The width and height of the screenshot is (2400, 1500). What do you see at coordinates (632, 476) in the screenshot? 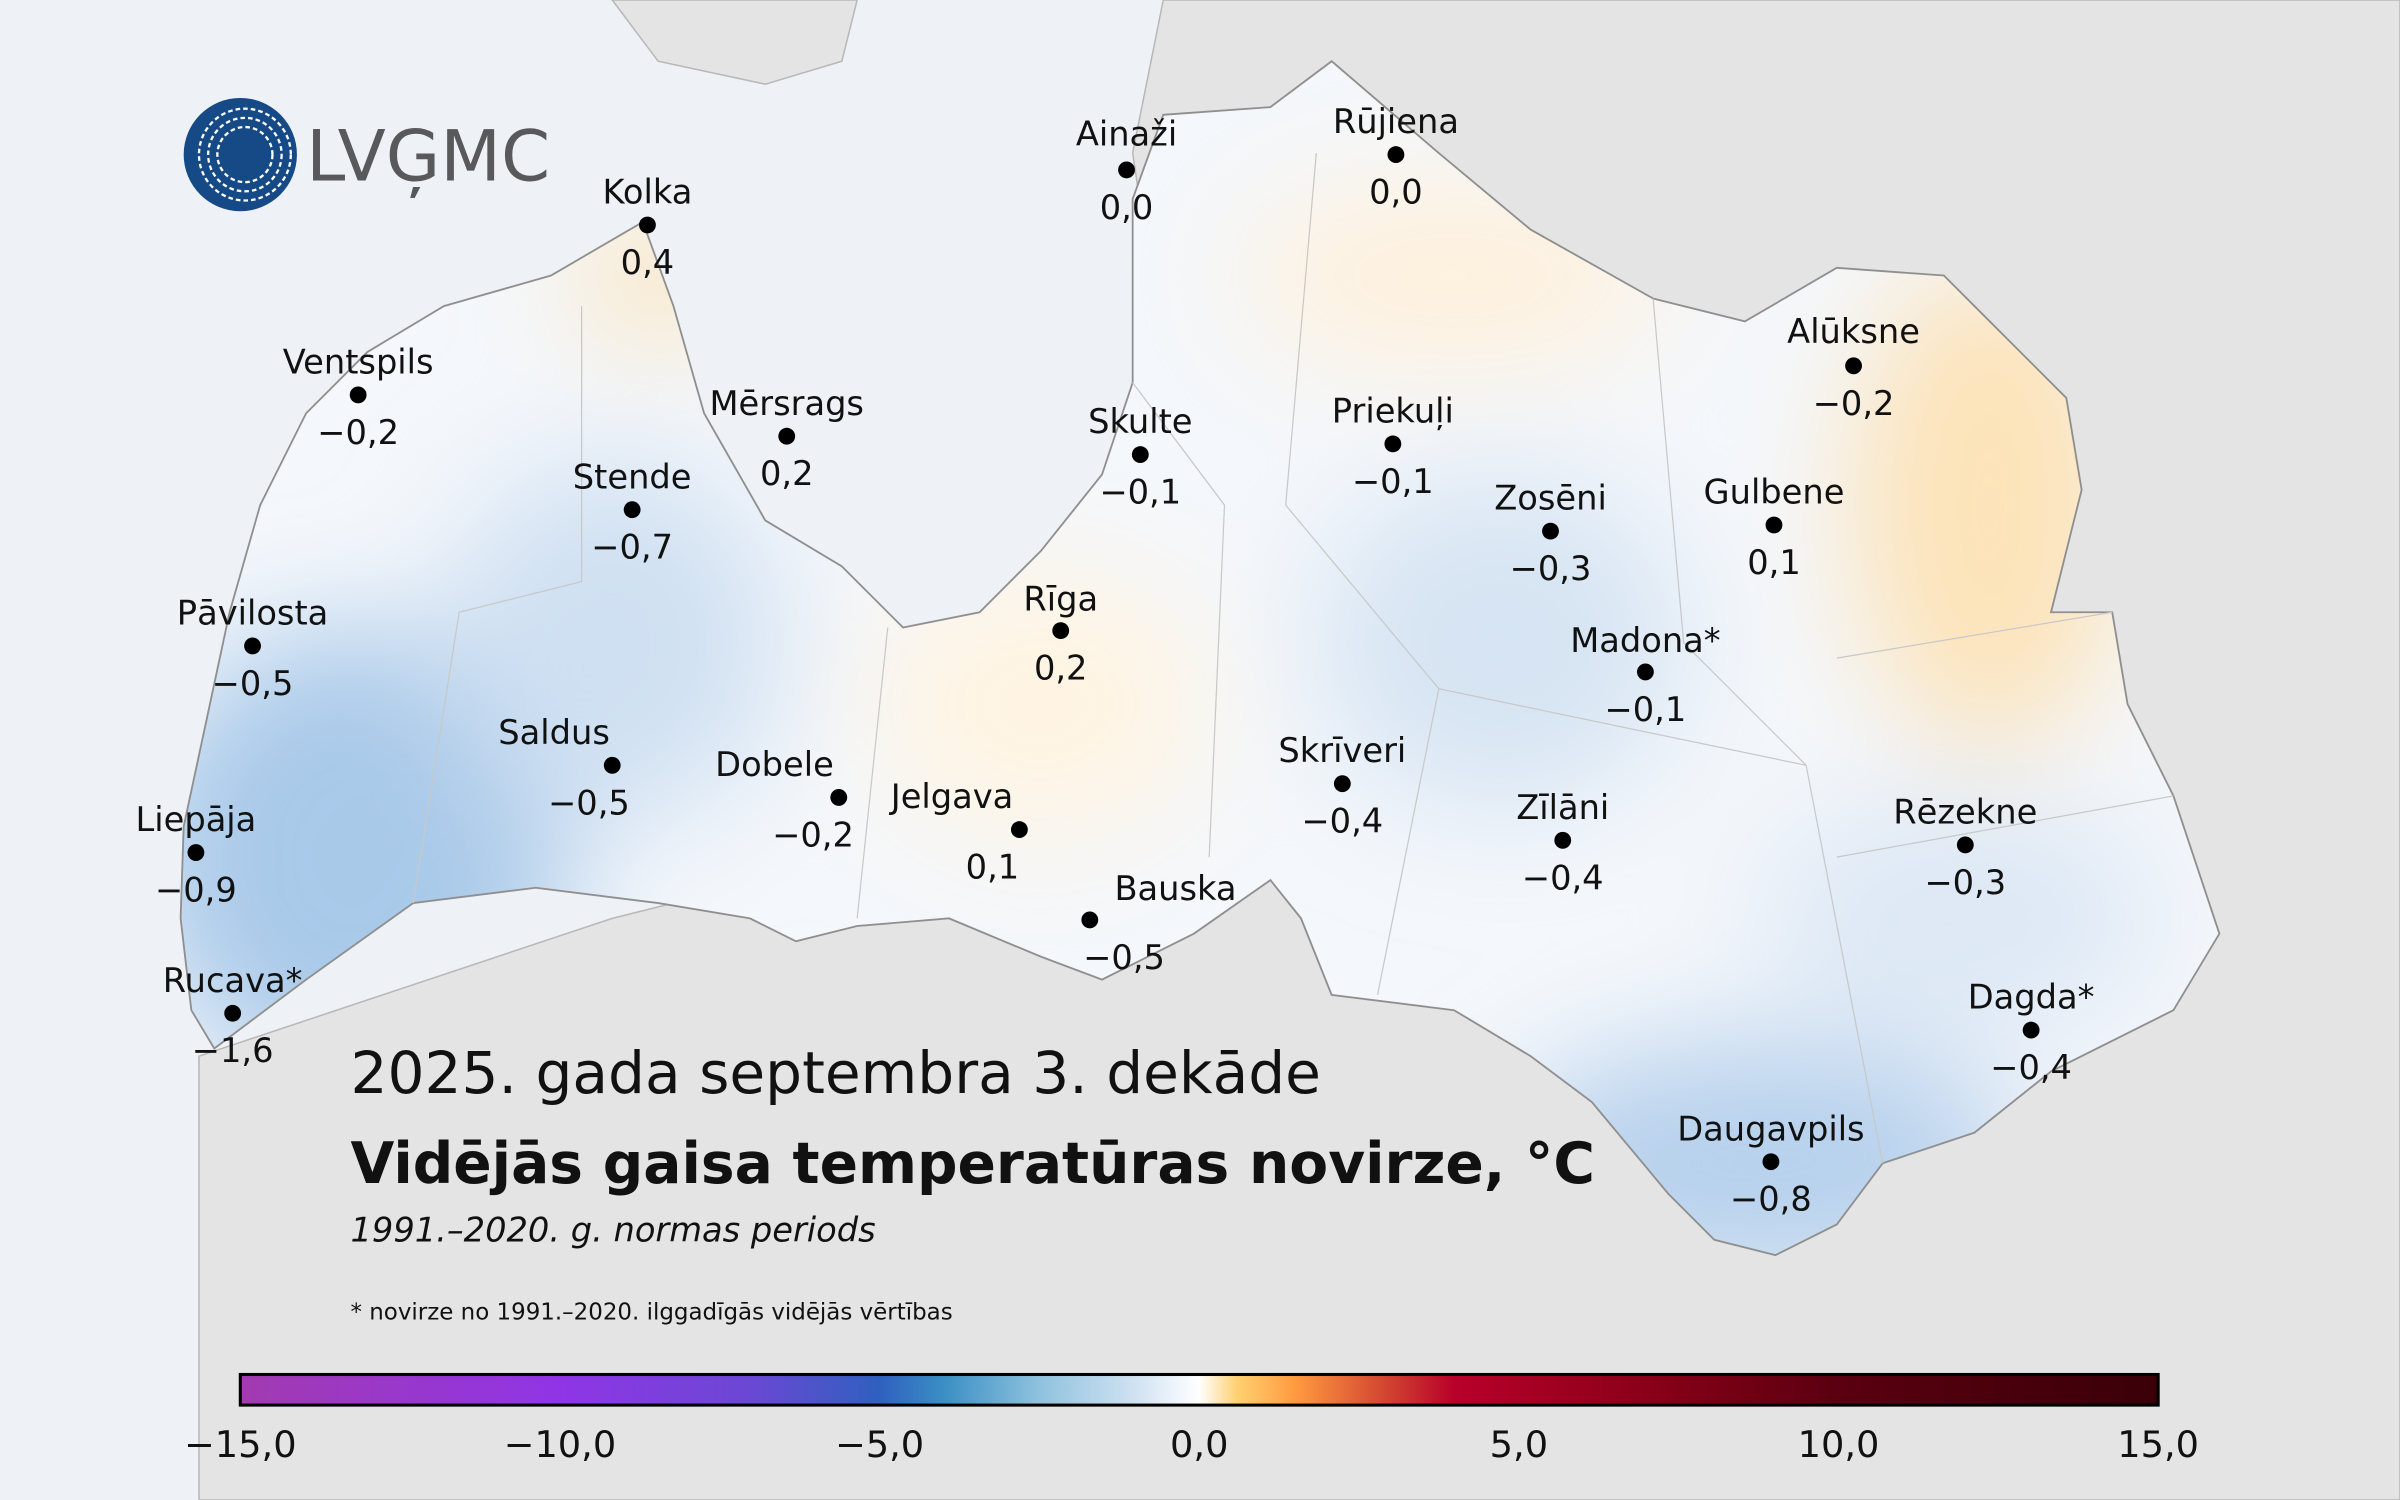
I see `station-name: Stende` at bounding box center [632, 476].